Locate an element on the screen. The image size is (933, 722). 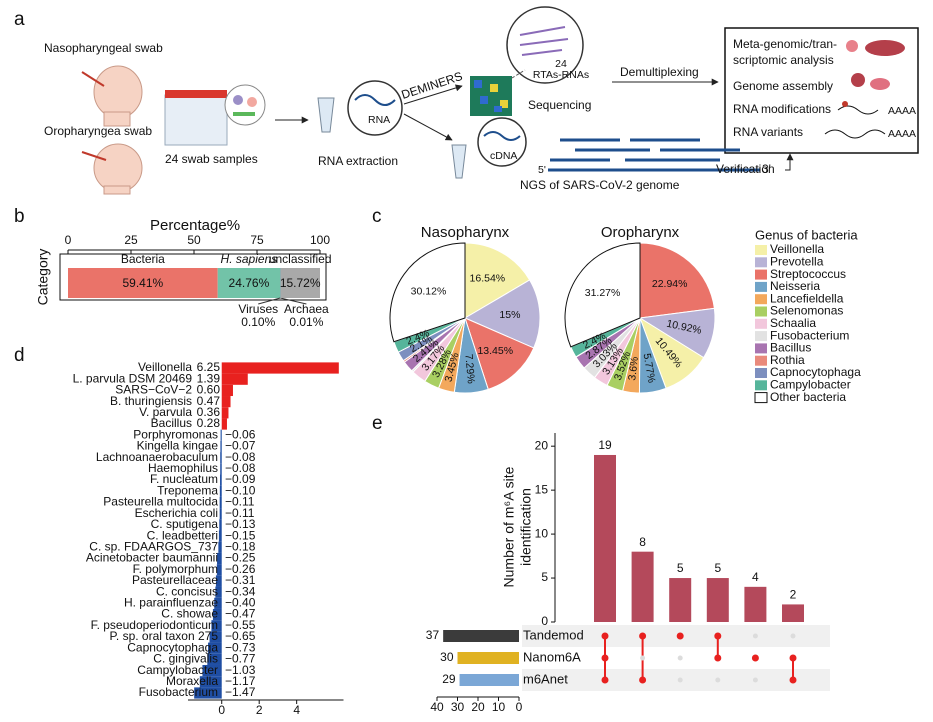
value-label: 0.36 is located at coordinates (209, 412).